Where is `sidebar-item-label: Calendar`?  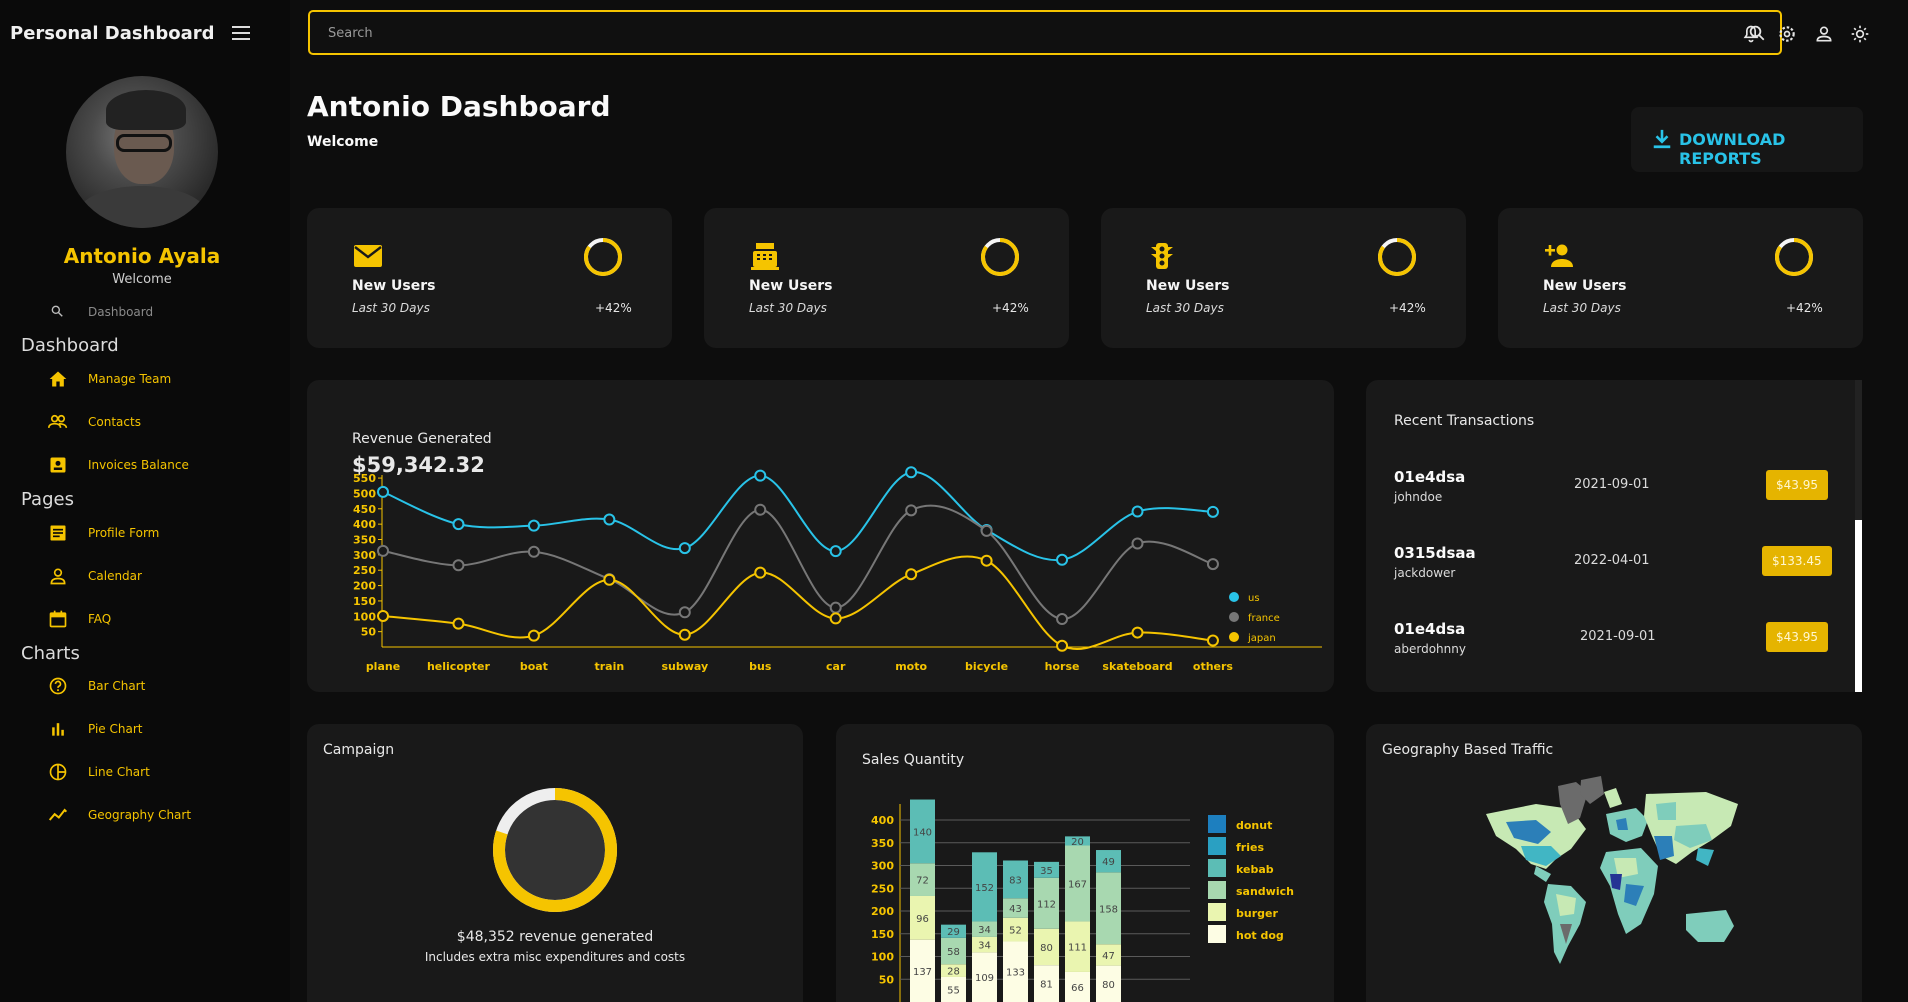 sidebar-item-label: Calendar is located at coordinates (115, 576).